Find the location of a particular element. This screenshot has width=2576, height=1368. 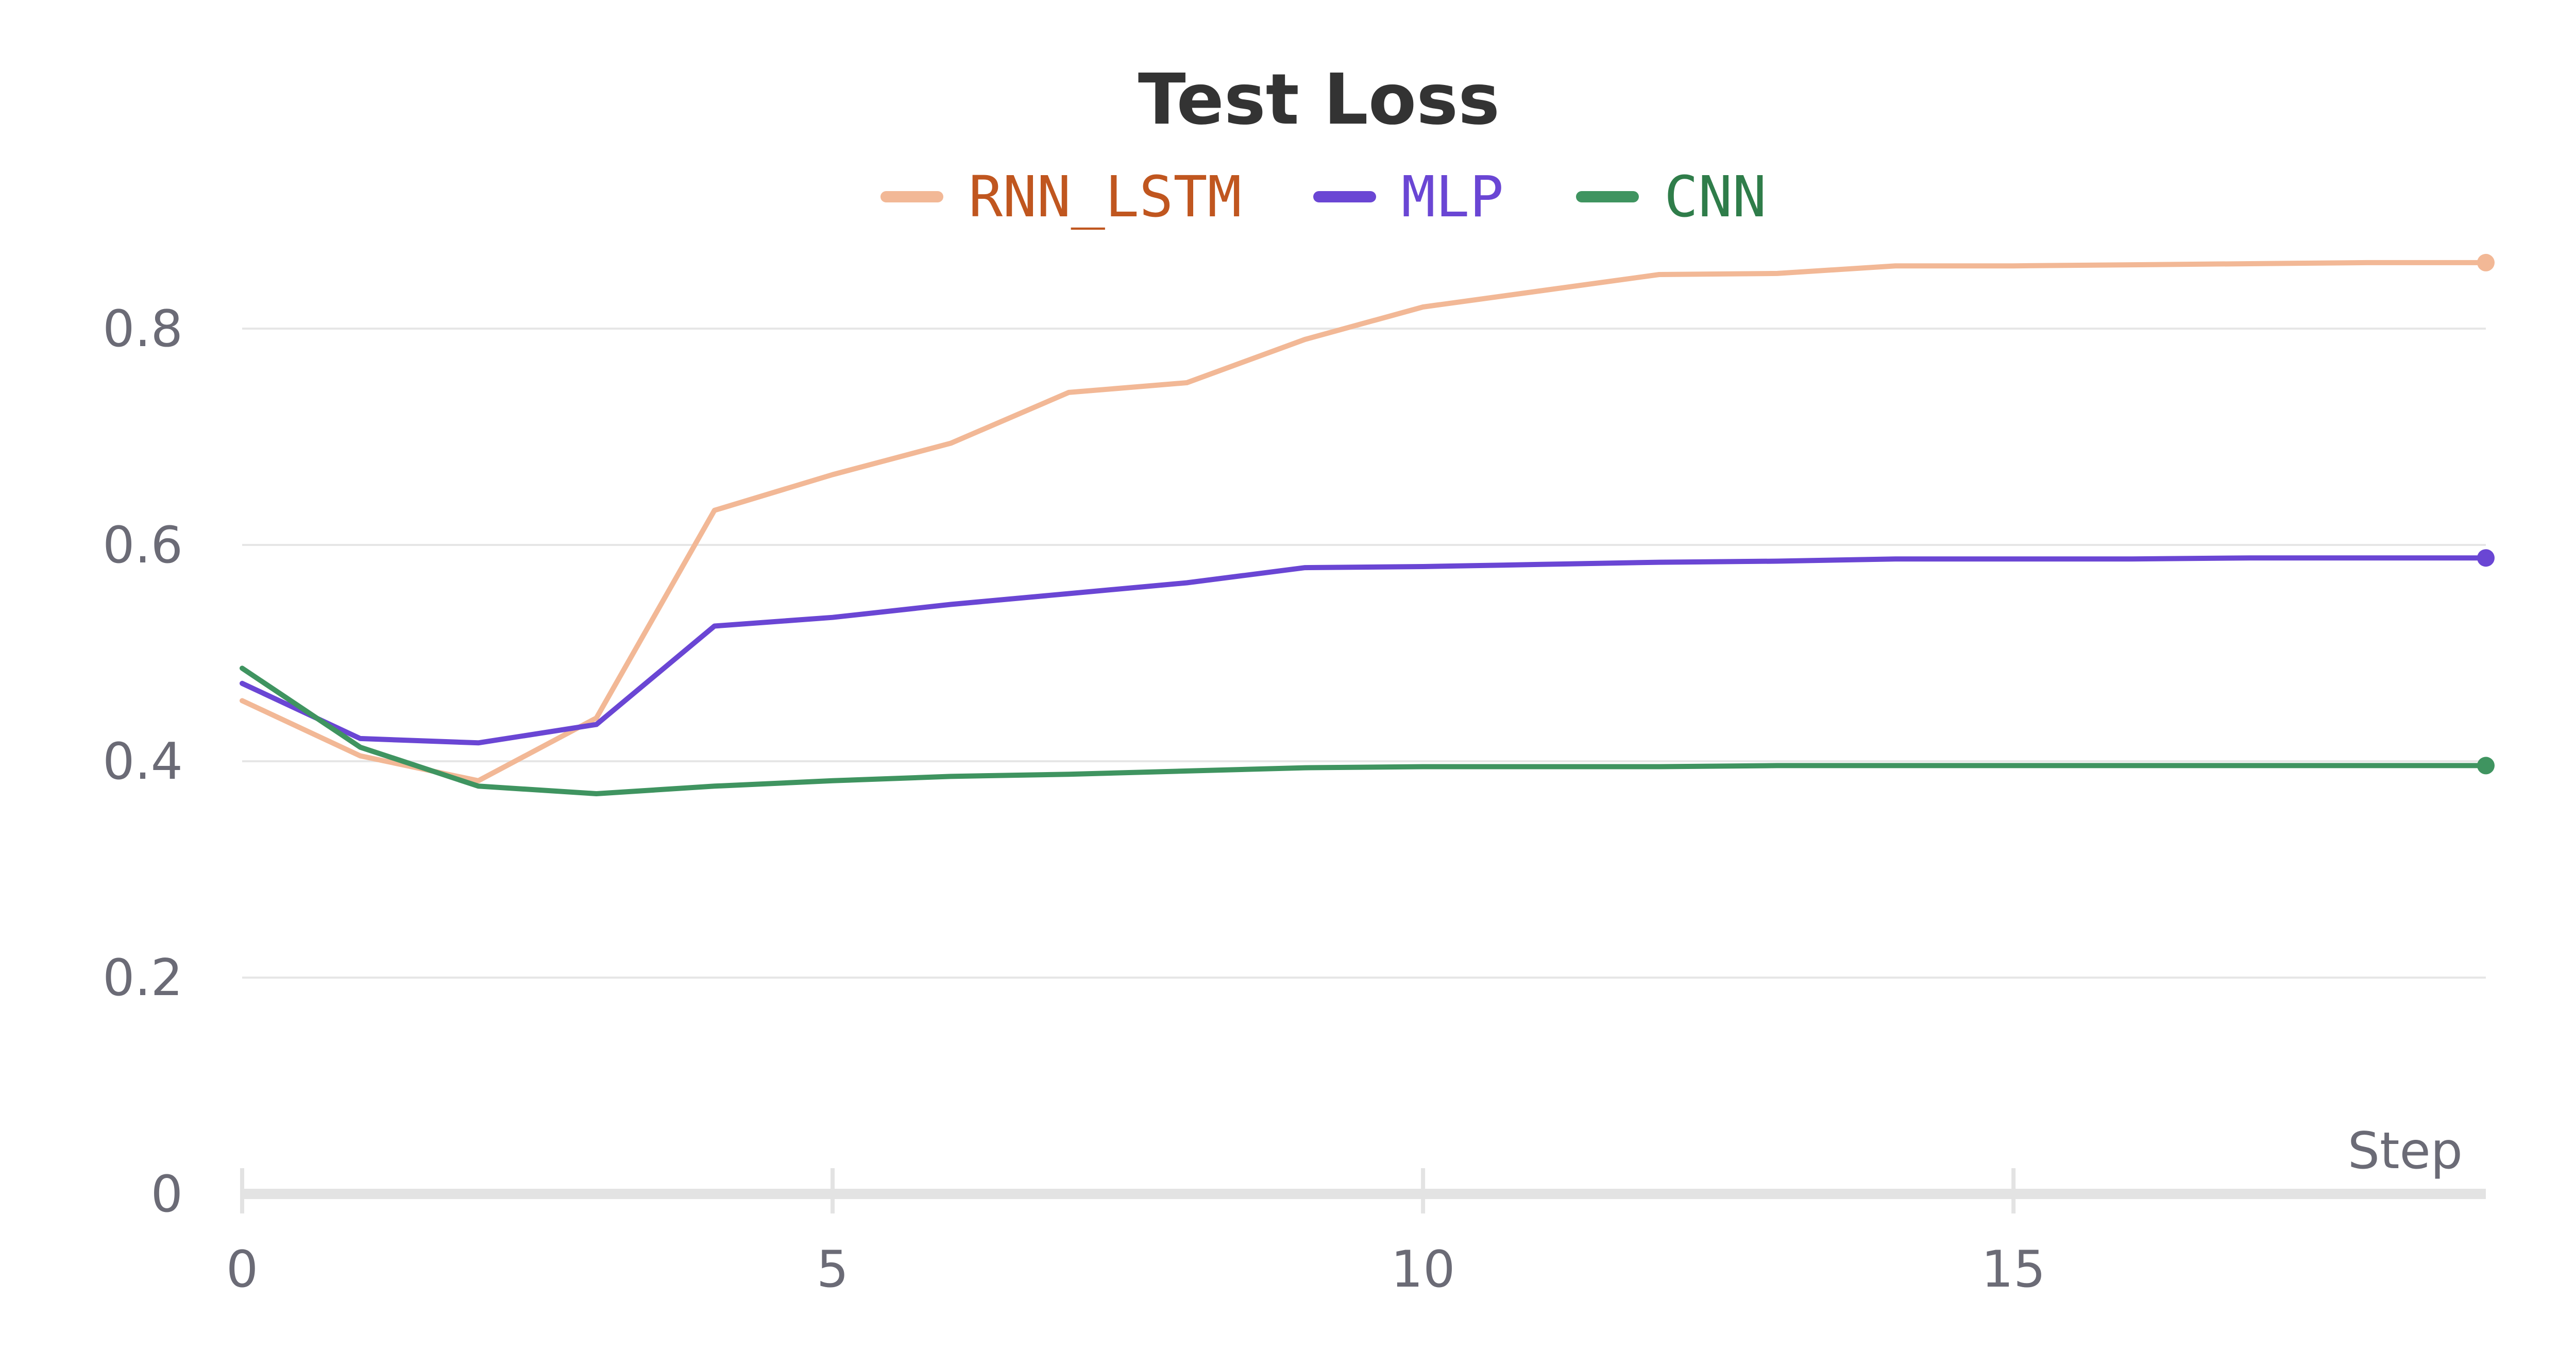

chart-title: Test Loss is located at coordinates (1319, 100).